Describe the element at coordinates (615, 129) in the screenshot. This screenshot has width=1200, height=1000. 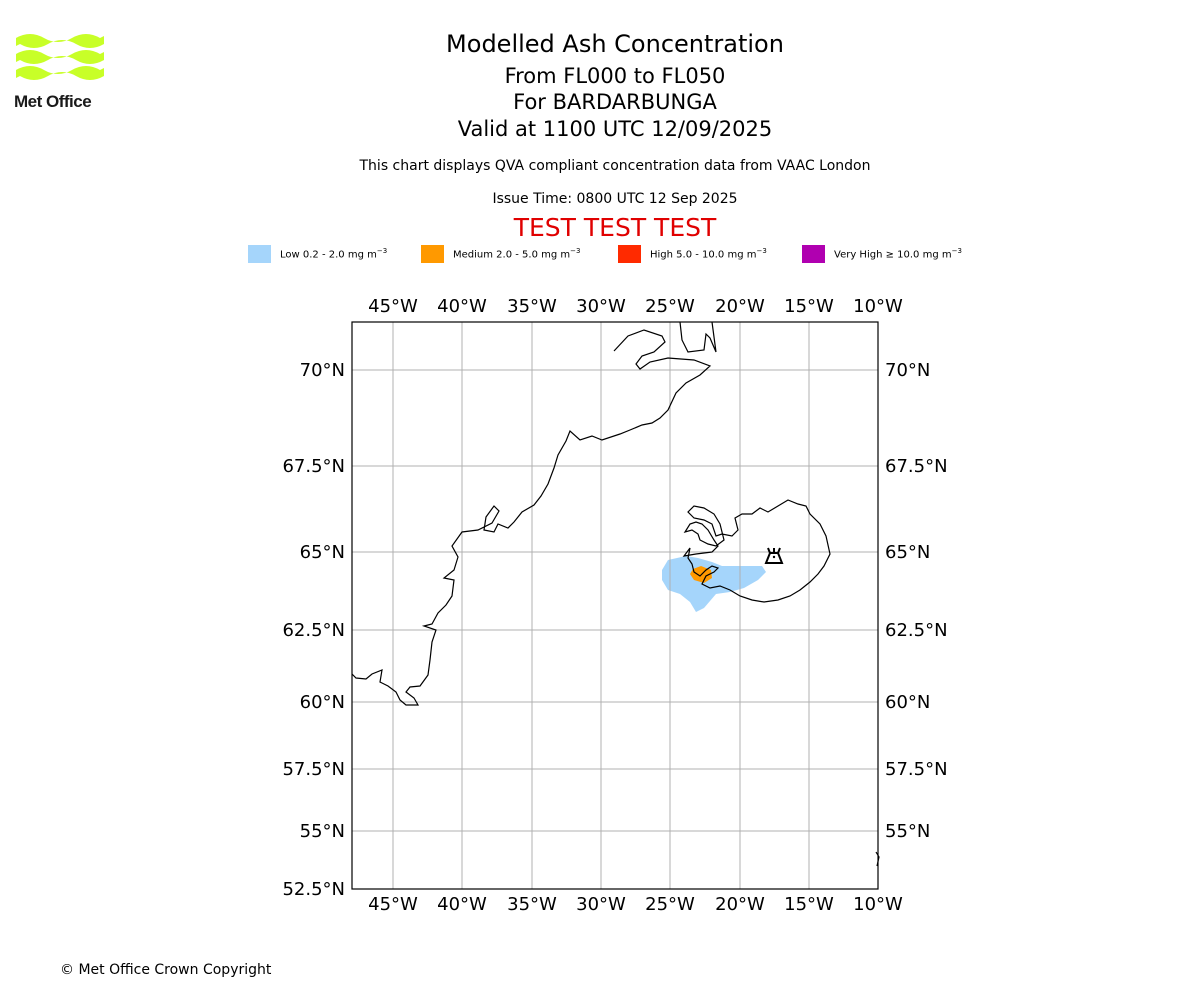
I see `valid-time: Valid at 1100 UTC 12/09/2025` at that location.